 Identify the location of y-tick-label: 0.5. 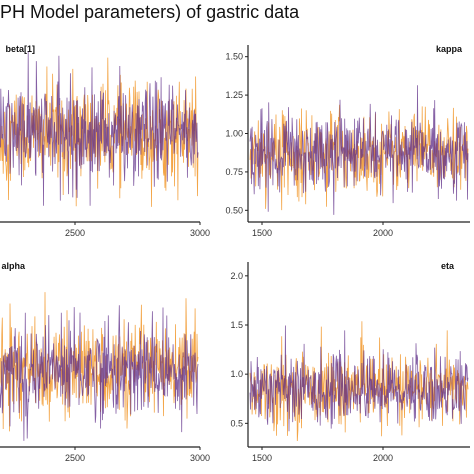
(236, 423).